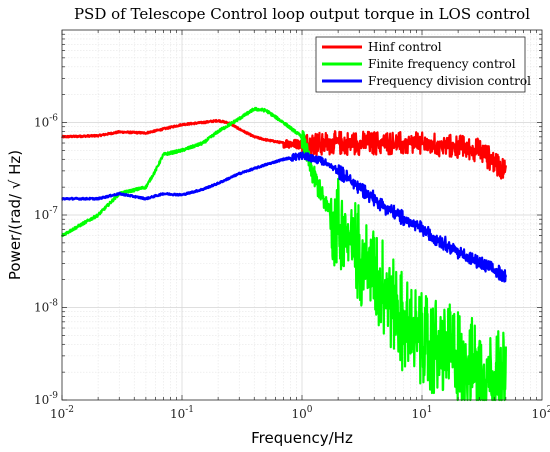 This screenshot has height=452, width=550. Describe the element at coordinates (449, 81) in the screenshot. I see `legend-label-2: Frequency division control` at that location.